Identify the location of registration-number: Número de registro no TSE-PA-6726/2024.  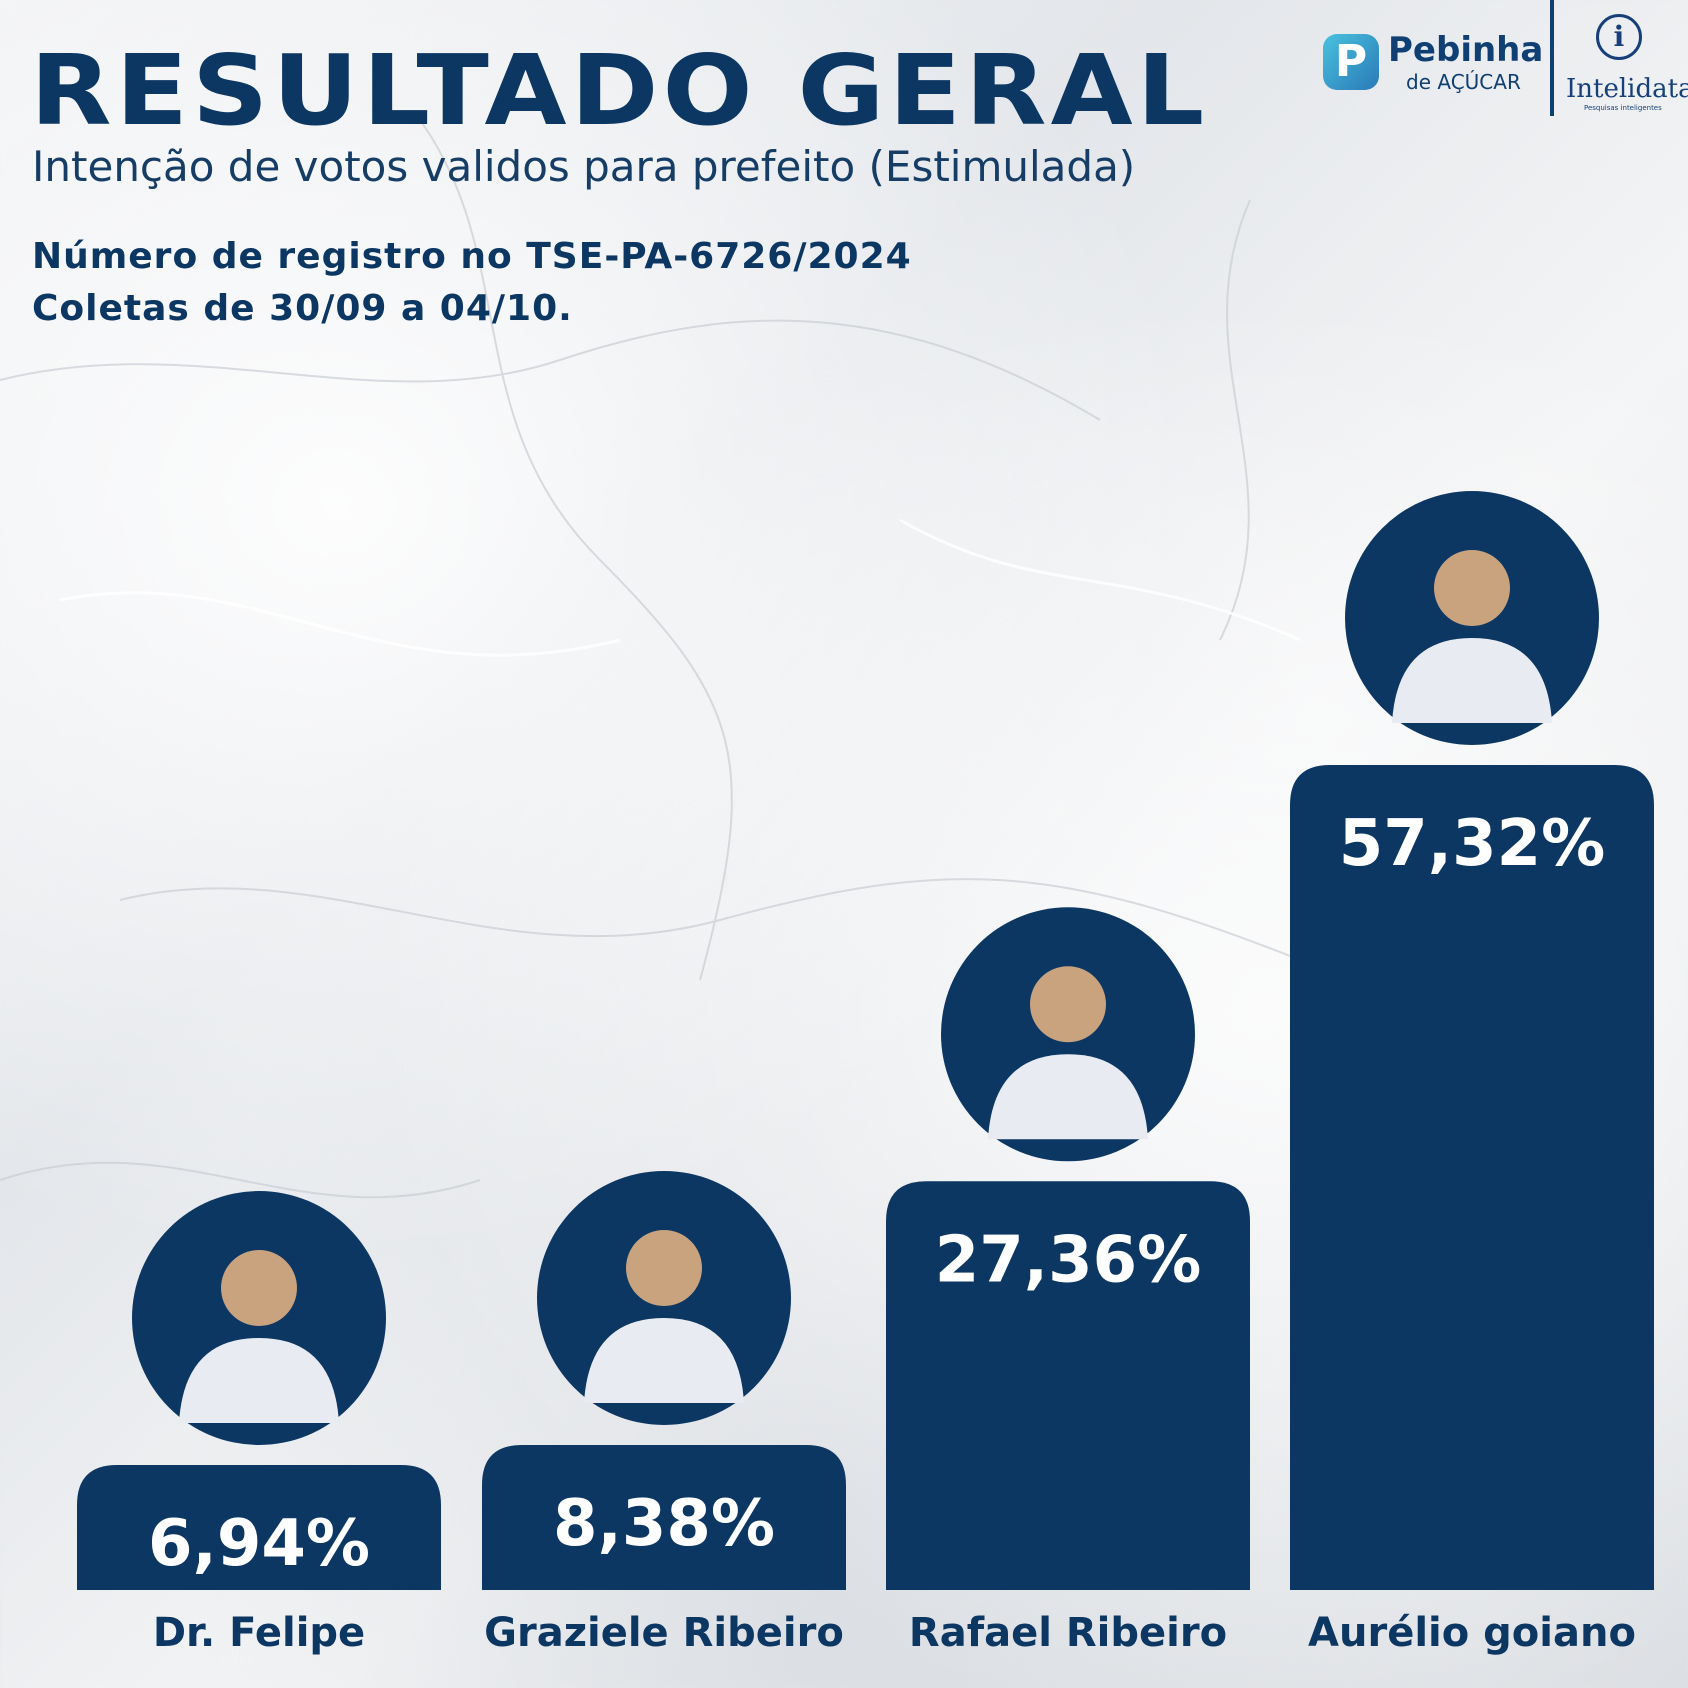
(472, 256).